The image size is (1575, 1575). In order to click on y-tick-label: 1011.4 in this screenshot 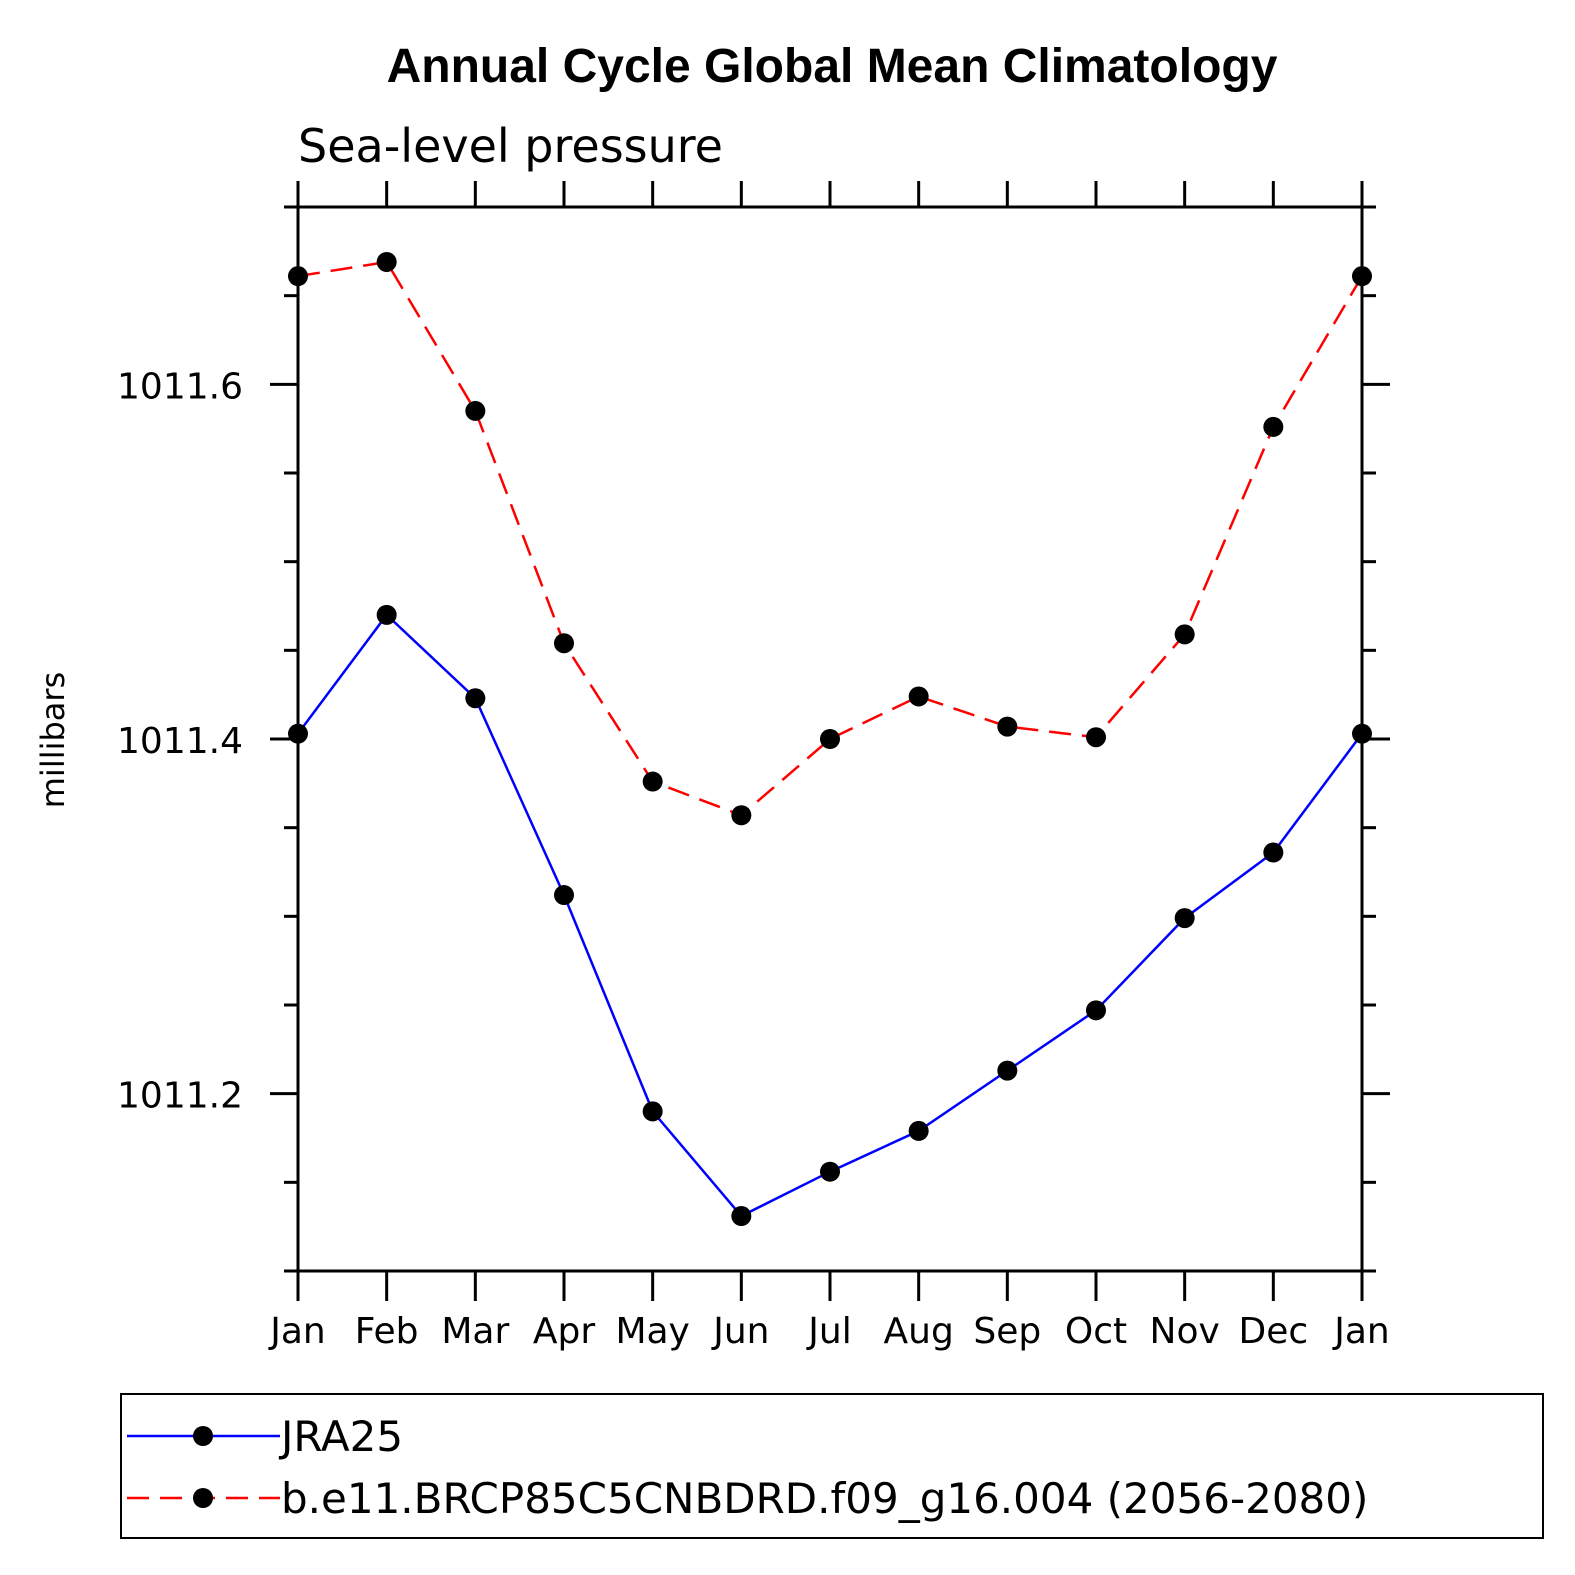, I will do `click(180, 741)`.